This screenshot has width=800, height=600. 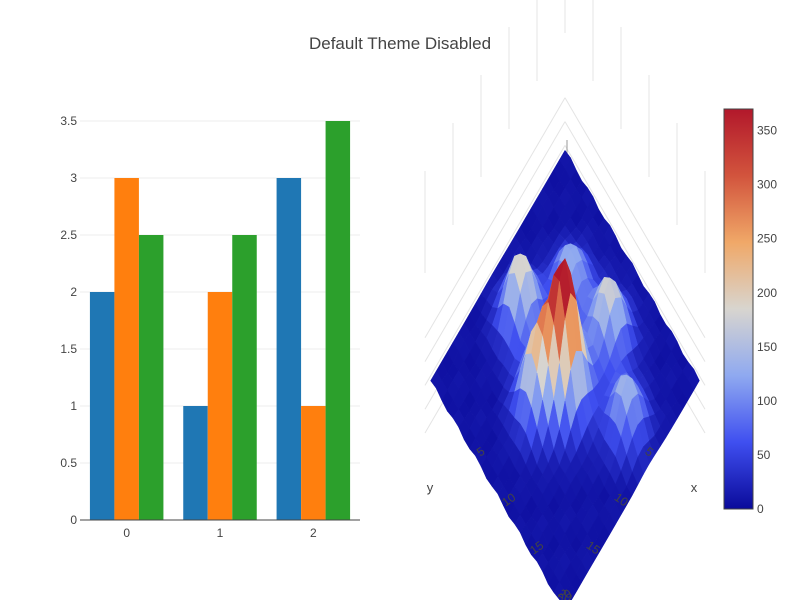 I want to click on colorbar-tick-label: 50, so click(x=764, y=455).